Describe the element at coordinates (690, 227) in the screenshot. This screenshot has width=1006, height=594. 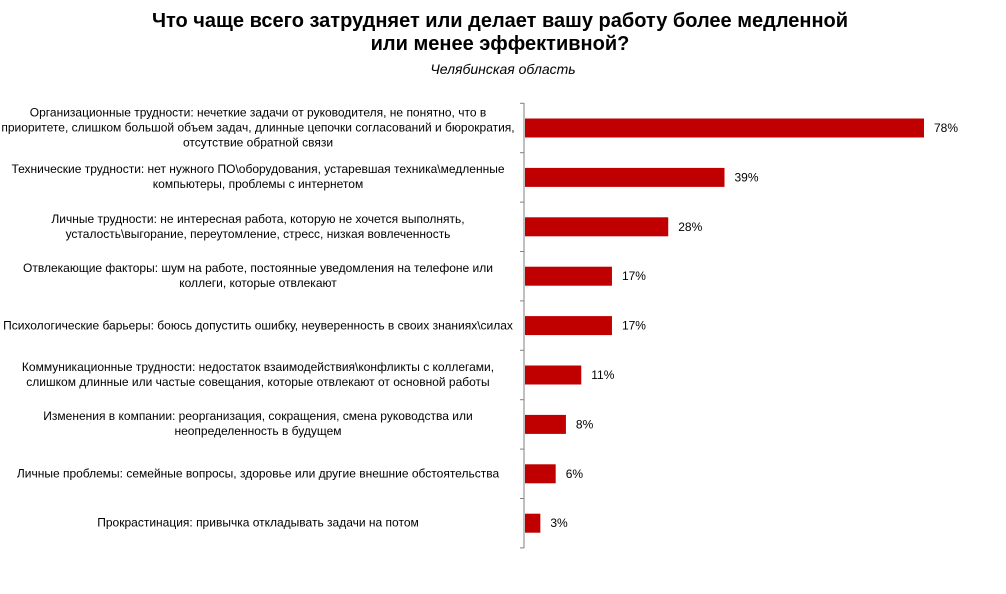
I see `data-label: 28%` at that location.